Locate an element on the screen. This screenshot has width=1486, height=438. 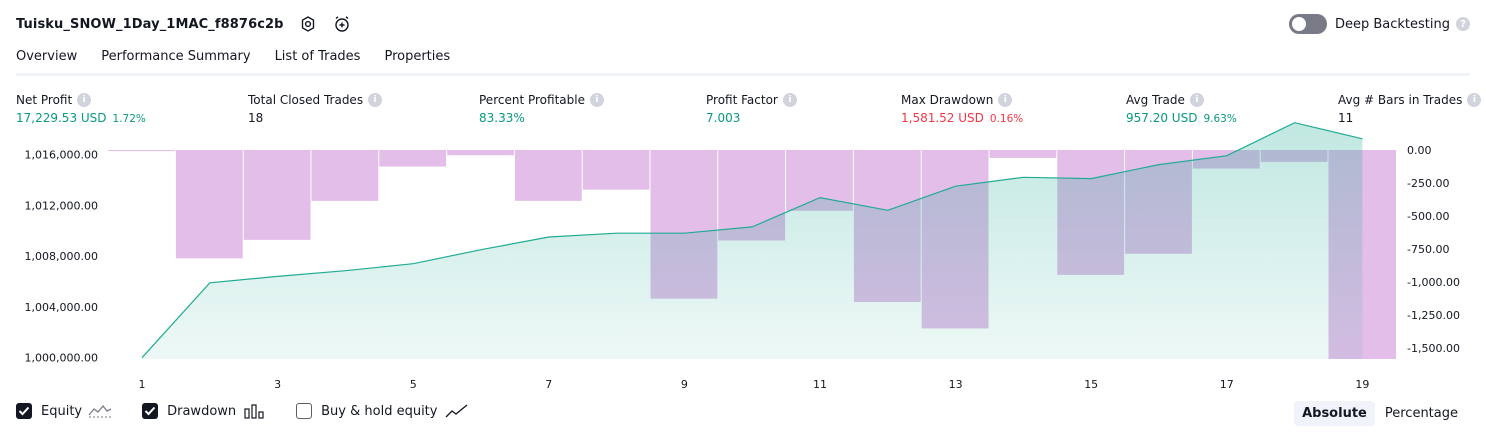
y-left-tick-label: 1,016,000.00 is located at coordinates (61, 154).